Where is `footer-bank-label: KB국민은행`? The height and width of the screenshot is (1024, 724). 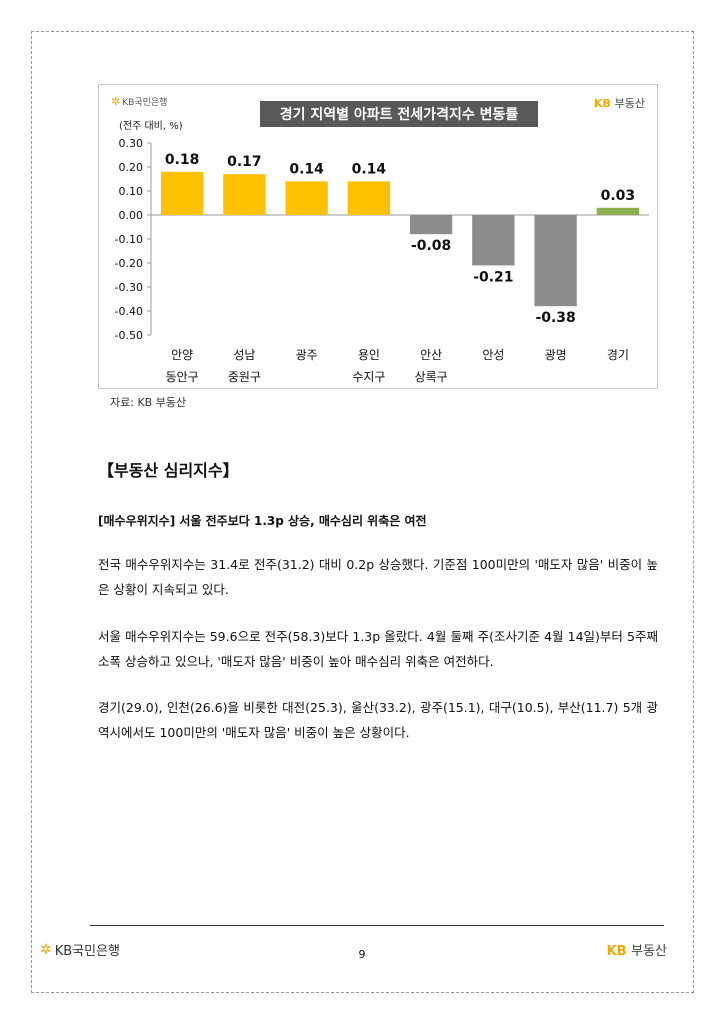
footer-bank-label: KB국민은행 is located at coordinates (87, 951).